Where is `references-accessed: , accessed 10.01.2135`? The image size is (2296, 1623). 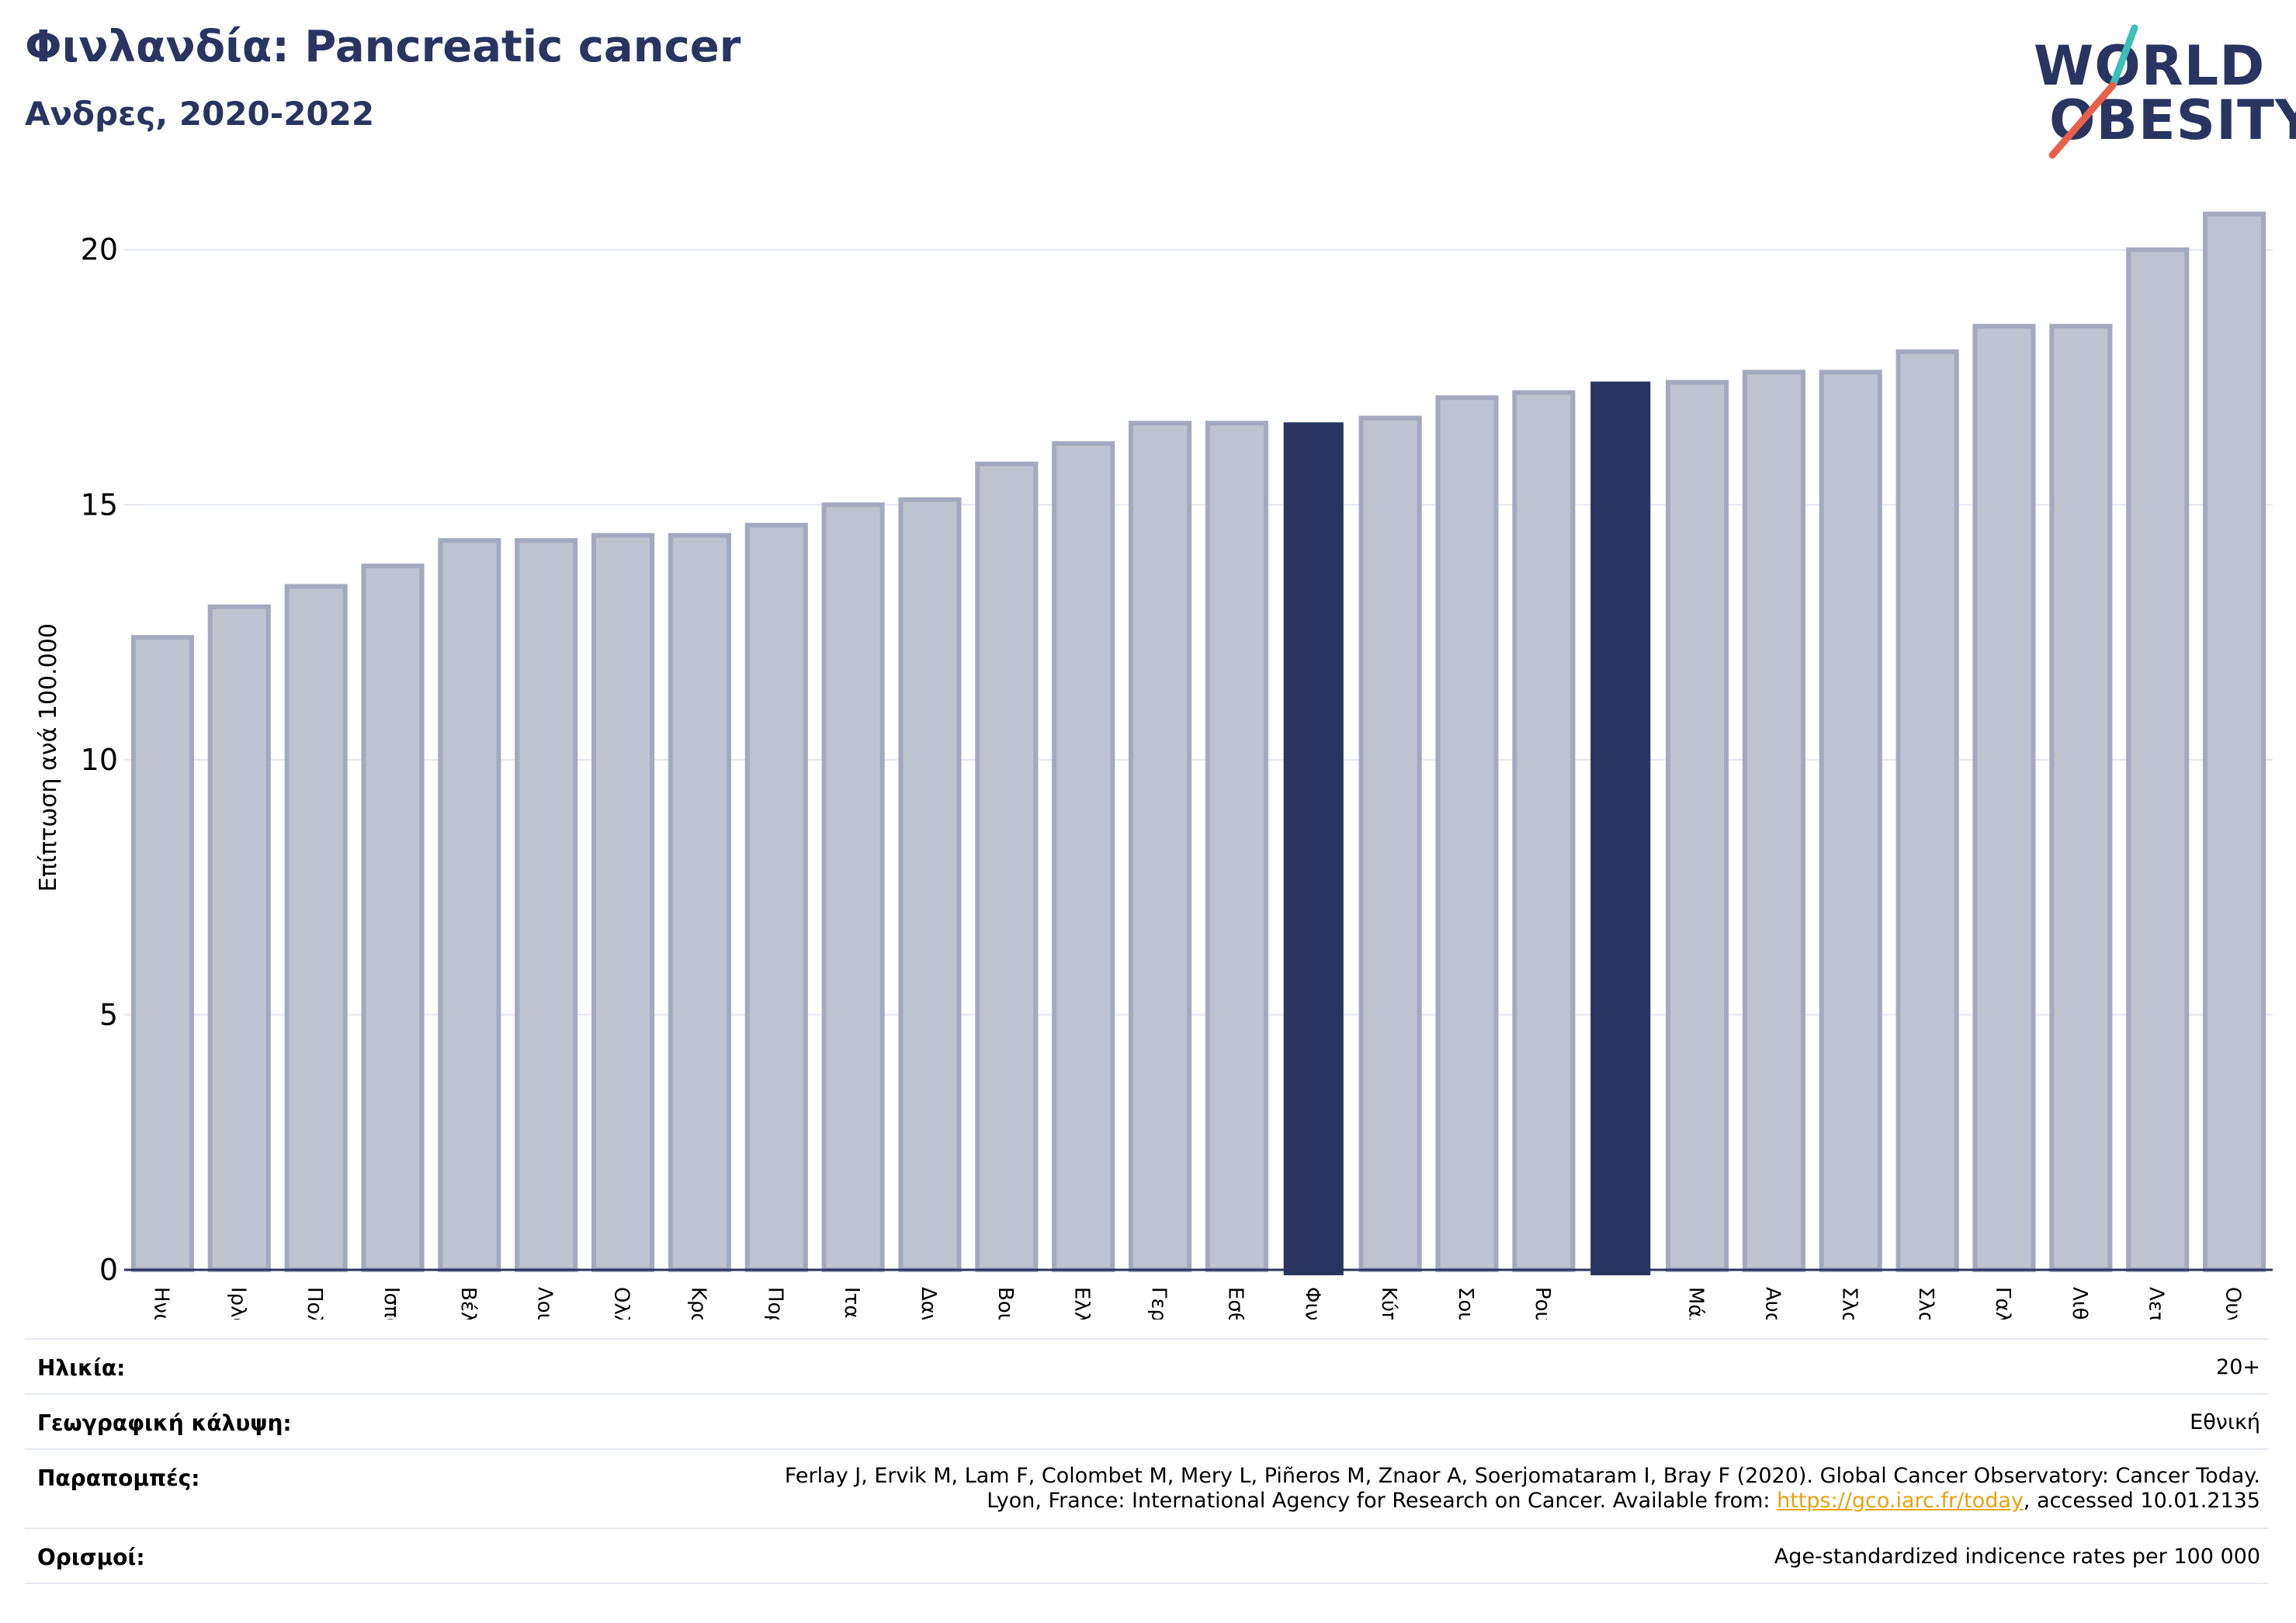
references-accessed: , accessed 10.01.2135 is located at coordinates (2141, 1501).